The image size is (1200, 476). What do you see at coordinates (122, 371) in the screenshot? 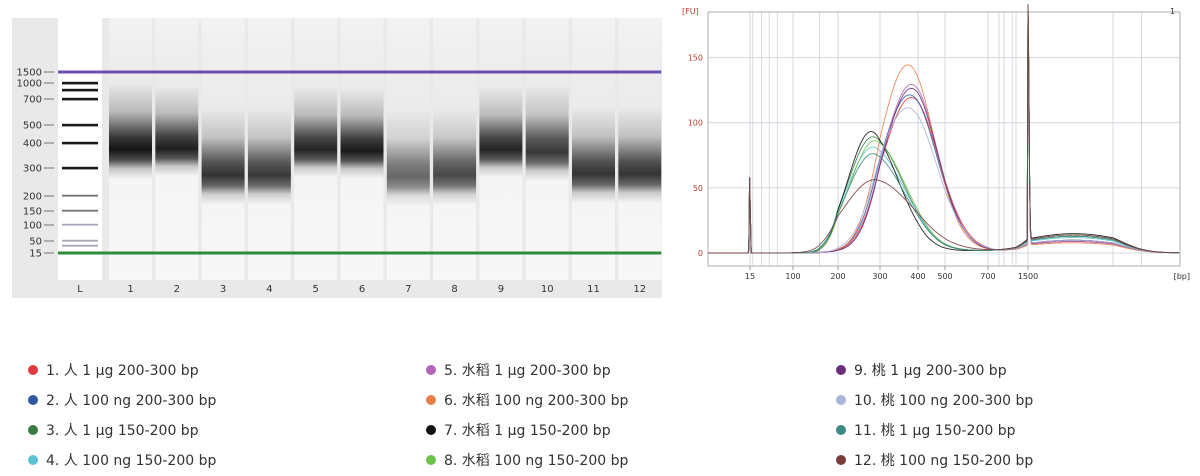
I see `legend-label: 1. 人 1 μg 200-300 bp` at bounding box center [122, 371].